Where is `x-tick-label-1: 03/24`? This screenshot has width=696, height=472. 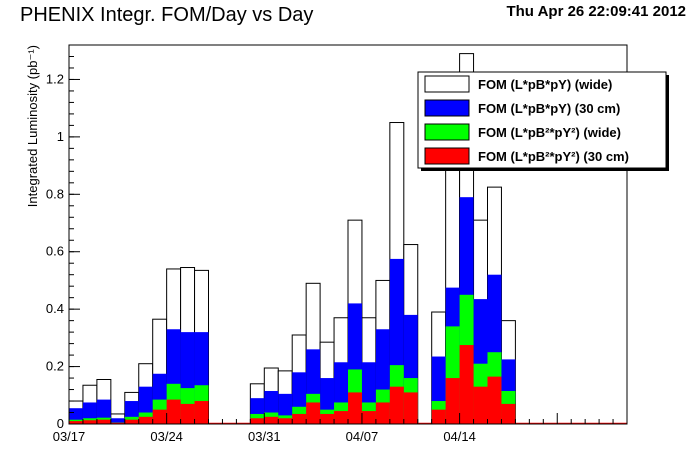 x-tick-label-1: 03/24 is located at coordinates (166, 436).